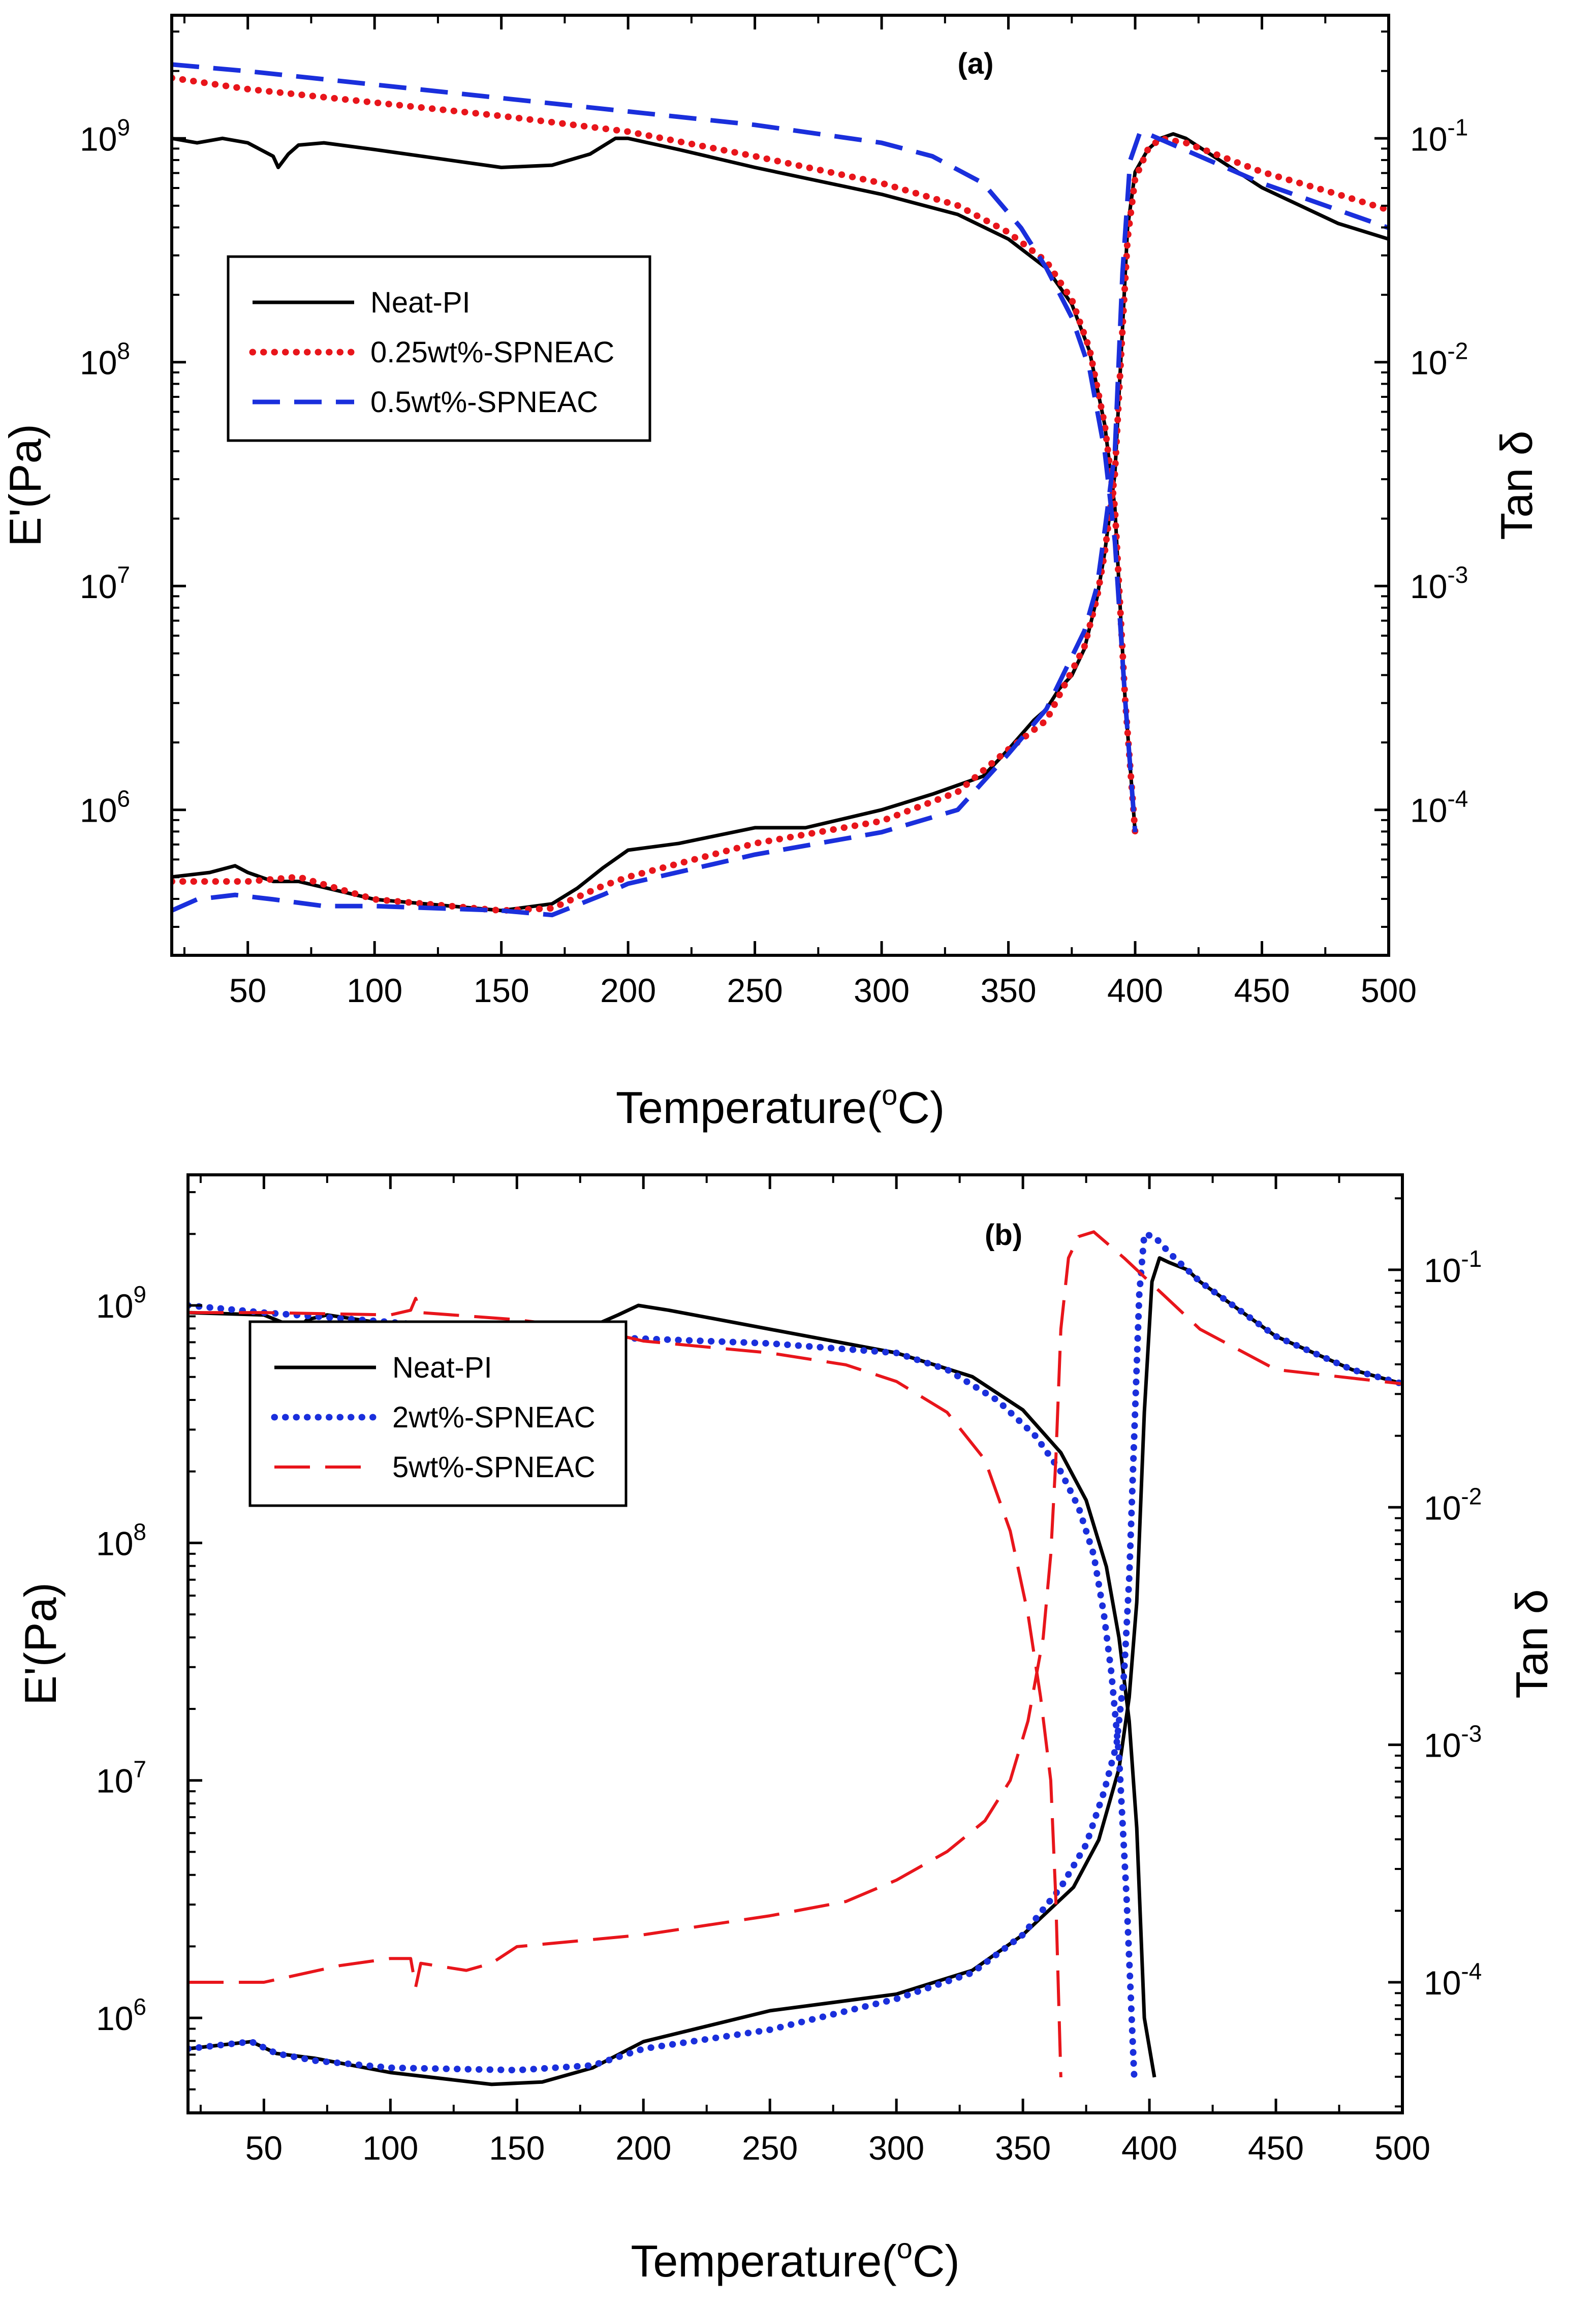 This screenshot has height=2308, width=1596. Describe the element at coordinates (937, 2261) in the screenshot. I see `x-axis-title-unit: C)` at that location.